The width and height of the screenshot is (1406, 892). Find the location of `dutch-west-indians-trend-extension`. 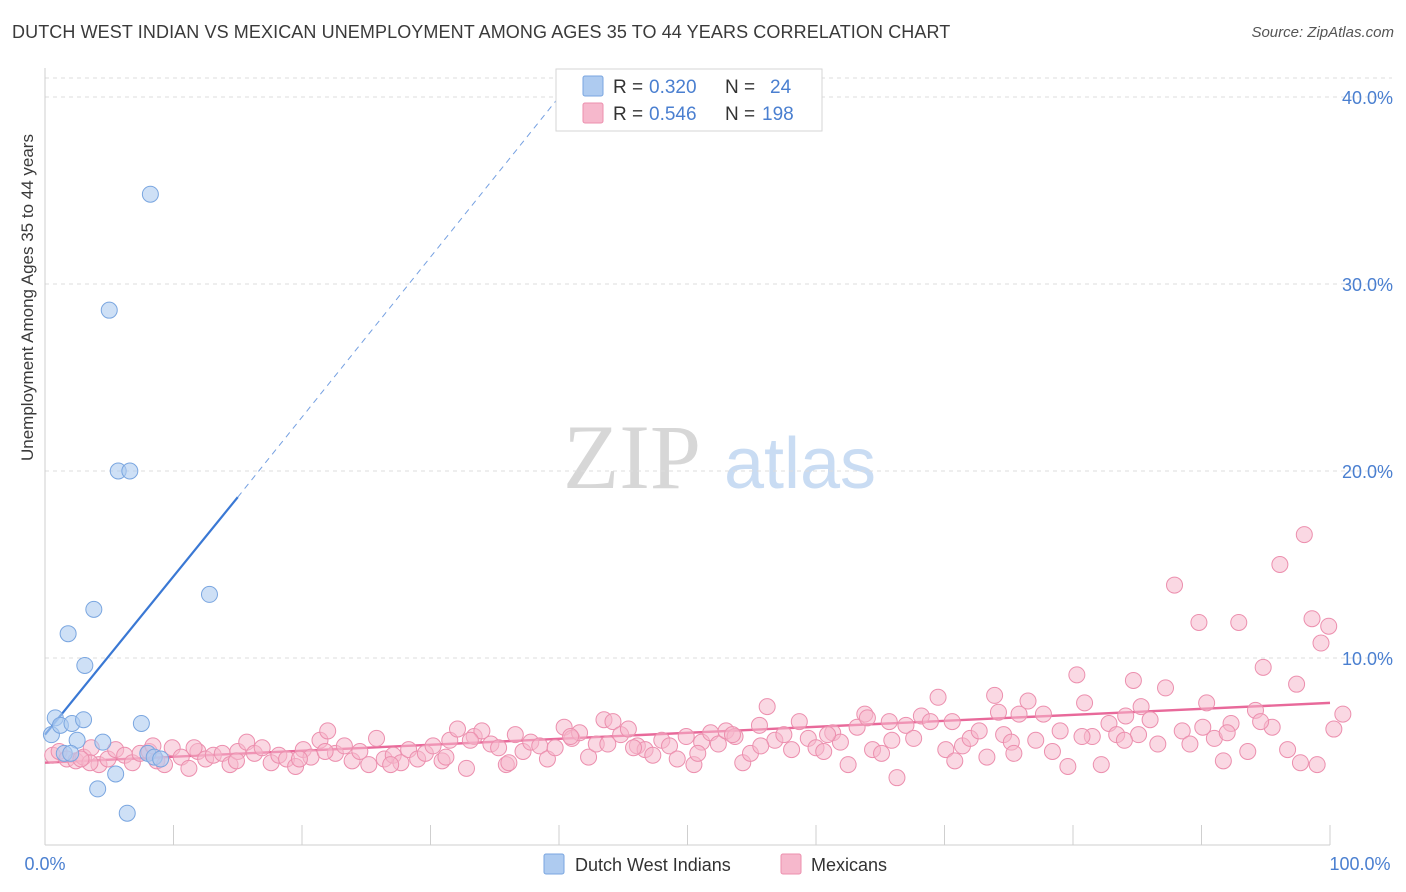

dutch-west-indians-trend-extension is located at coordinates (398, 297).